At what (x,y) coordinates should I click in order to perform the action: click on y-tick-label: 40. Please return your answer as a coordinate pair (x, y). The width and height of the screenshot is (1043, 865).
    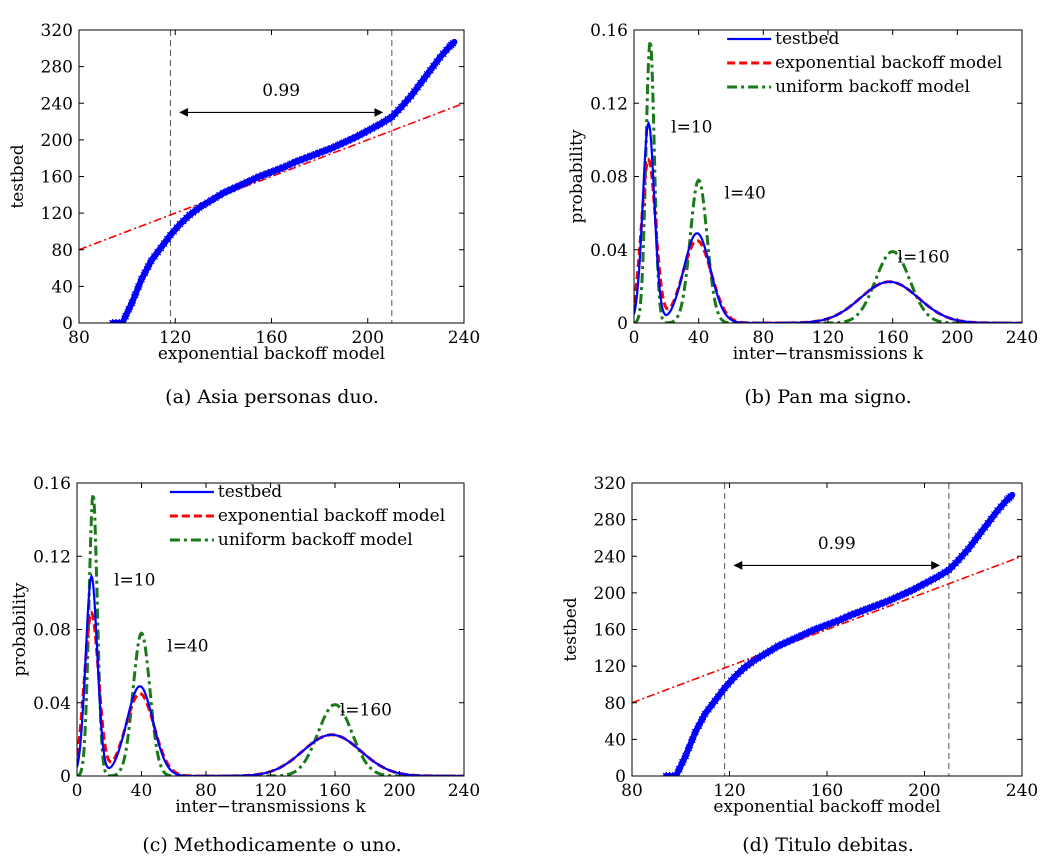
    Looking at the image, I should click on (62, 287).